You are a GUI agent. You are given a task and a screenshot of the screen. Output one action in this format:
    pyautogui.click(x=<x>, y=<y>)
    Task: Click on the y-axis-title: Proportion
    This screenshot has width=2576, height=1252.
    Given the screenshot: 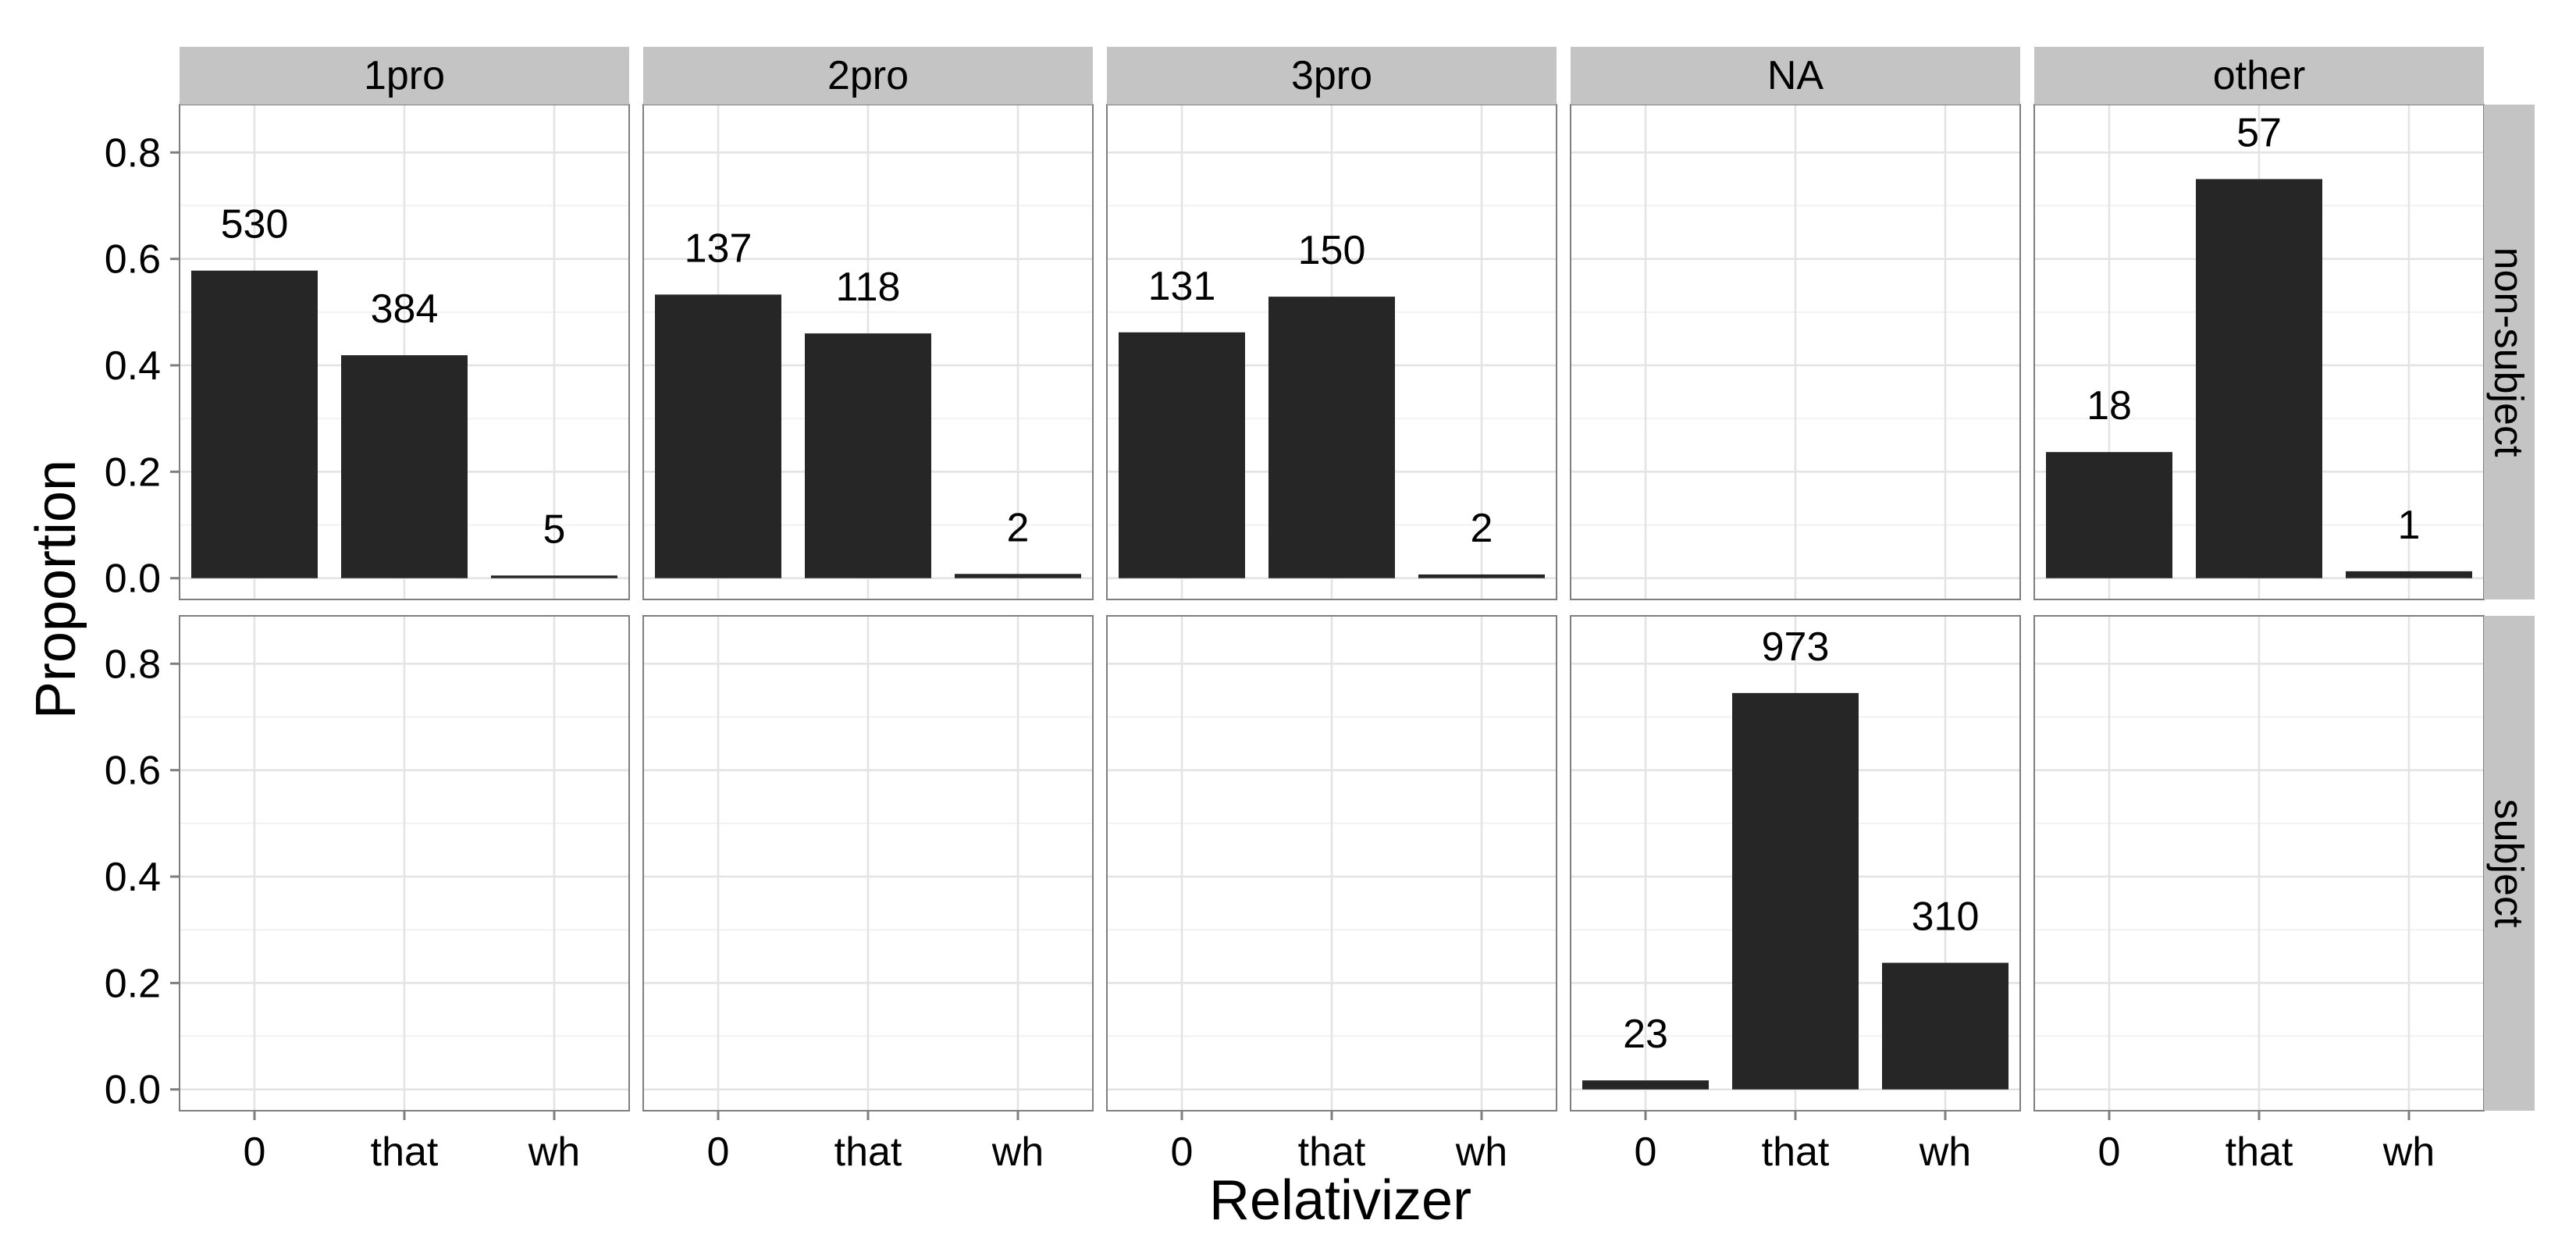 What is the action you would take?
    pyautogui.click(x=56, y=590)
    